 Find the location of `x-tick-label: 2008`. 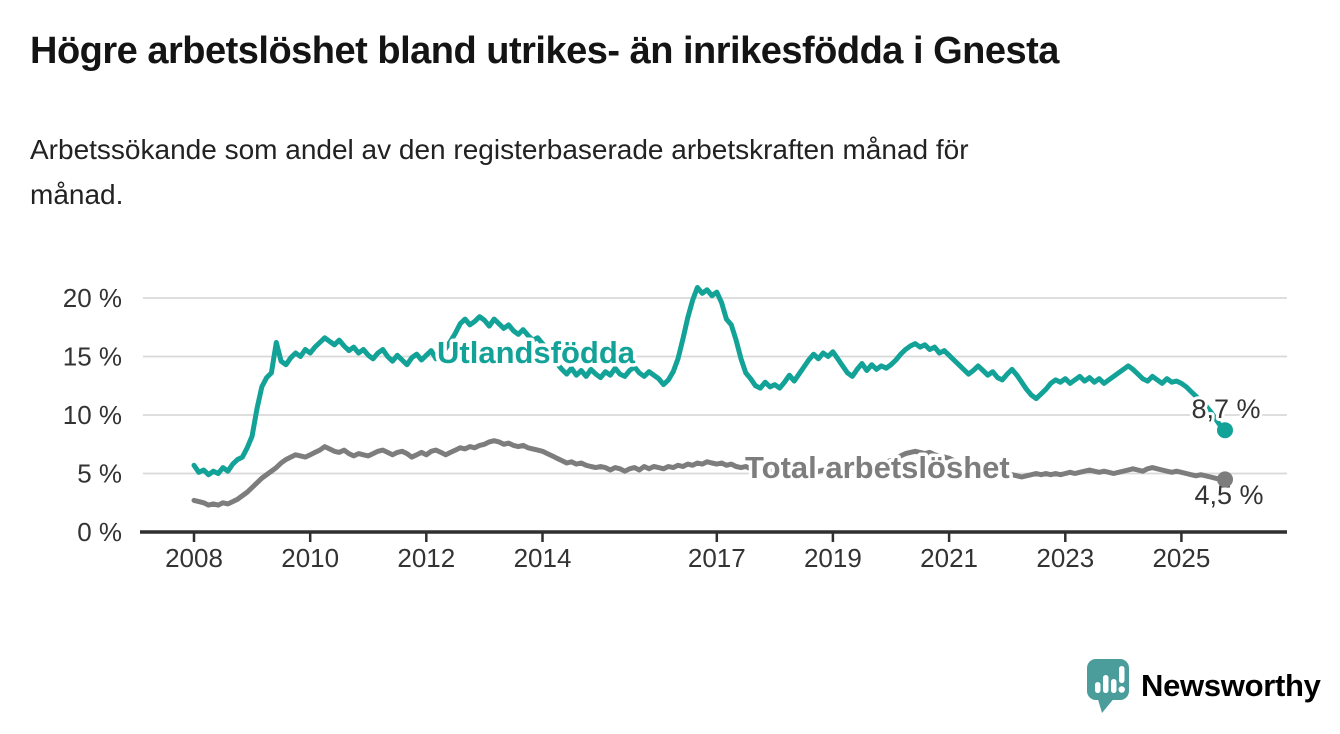

x-tick-label: 2008 is located at coordinates (194, 558).